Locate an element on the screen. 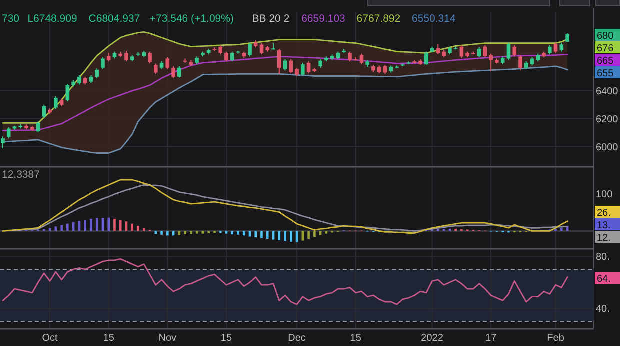  x-tick-label: 17 is located at coordinates (492, 338).